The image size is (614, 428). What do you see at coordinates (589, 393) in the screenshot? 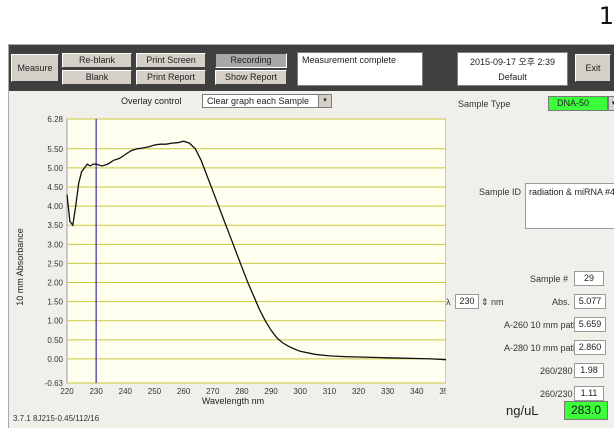
I see `ratio-260-230-value: 1.11` at bounding box center [589, 393].